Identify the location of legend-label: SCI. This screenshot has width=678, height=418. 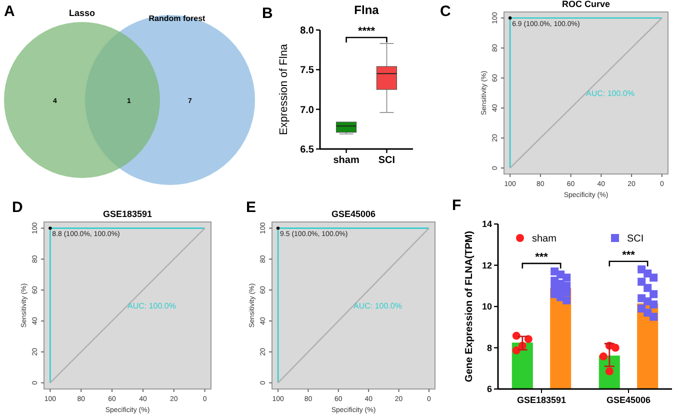
(635, 239).